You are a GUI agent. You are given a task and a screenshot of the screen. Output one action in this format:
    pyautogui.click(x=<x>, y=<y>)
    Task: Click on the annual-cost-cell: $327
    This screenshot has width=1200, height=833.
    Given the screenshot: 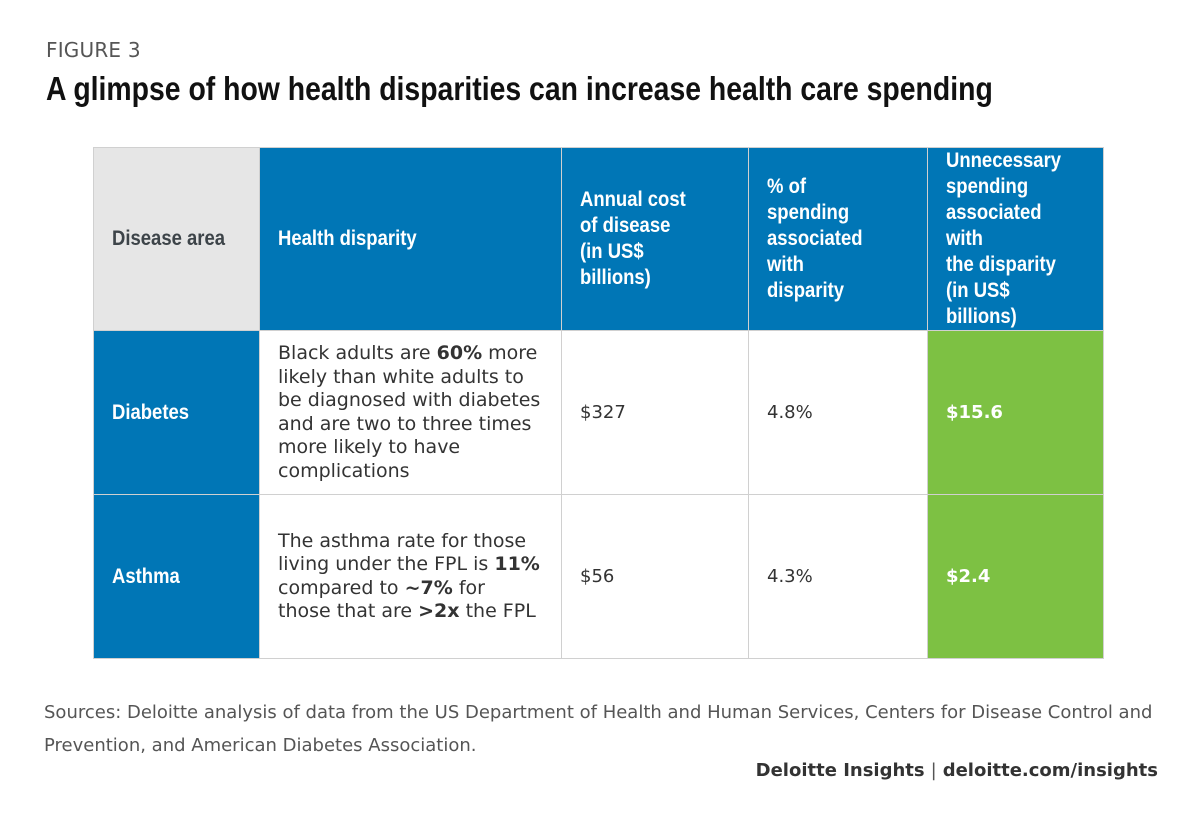 What is the action you would take?
    pyautogui.click(x=655, y=412)
    